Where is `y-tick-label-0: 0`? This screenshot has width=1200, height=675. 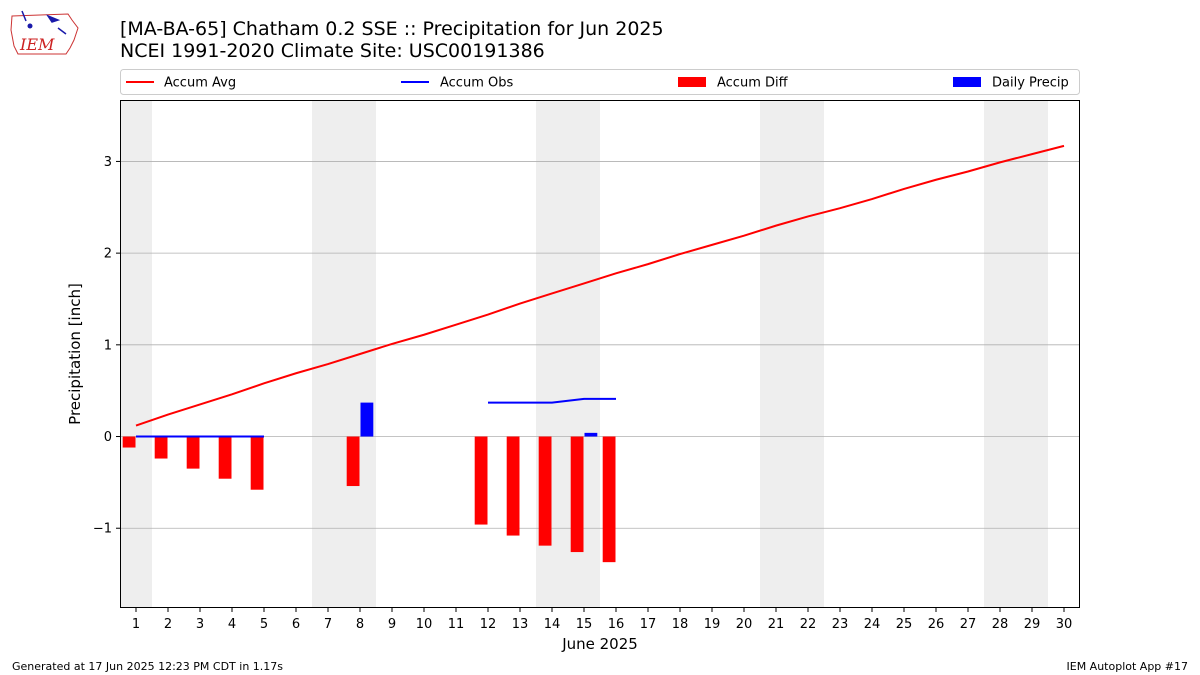
y-tick-label-0: 0 is located at coordinates (108, 437).